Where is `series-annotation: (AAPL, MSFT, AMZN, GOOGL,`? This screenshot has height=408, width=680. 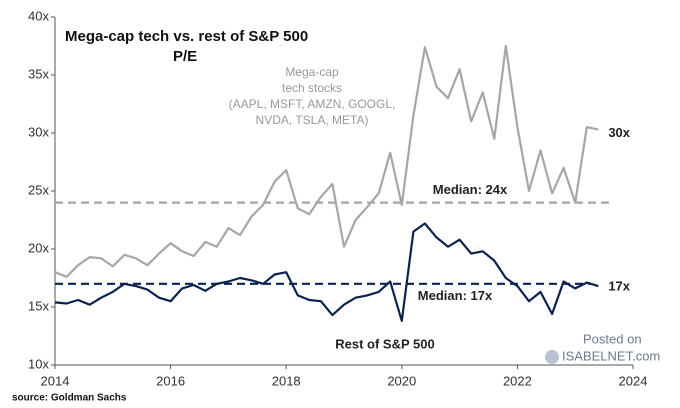 series-annotation: (AAPL, MSFT, AMZN, GOOGL, is located at coordinates (312, 104).